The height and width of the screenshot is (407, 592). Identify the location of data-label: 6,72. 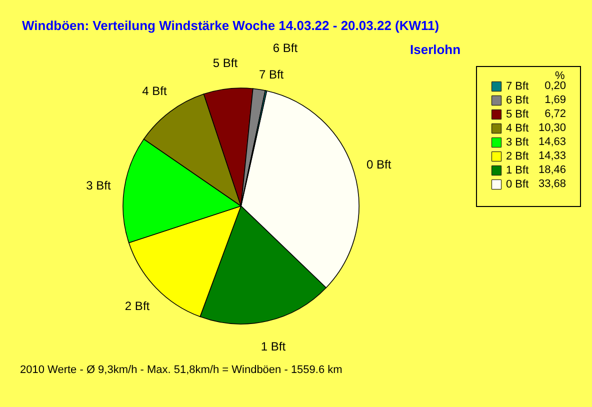
(555, 114).